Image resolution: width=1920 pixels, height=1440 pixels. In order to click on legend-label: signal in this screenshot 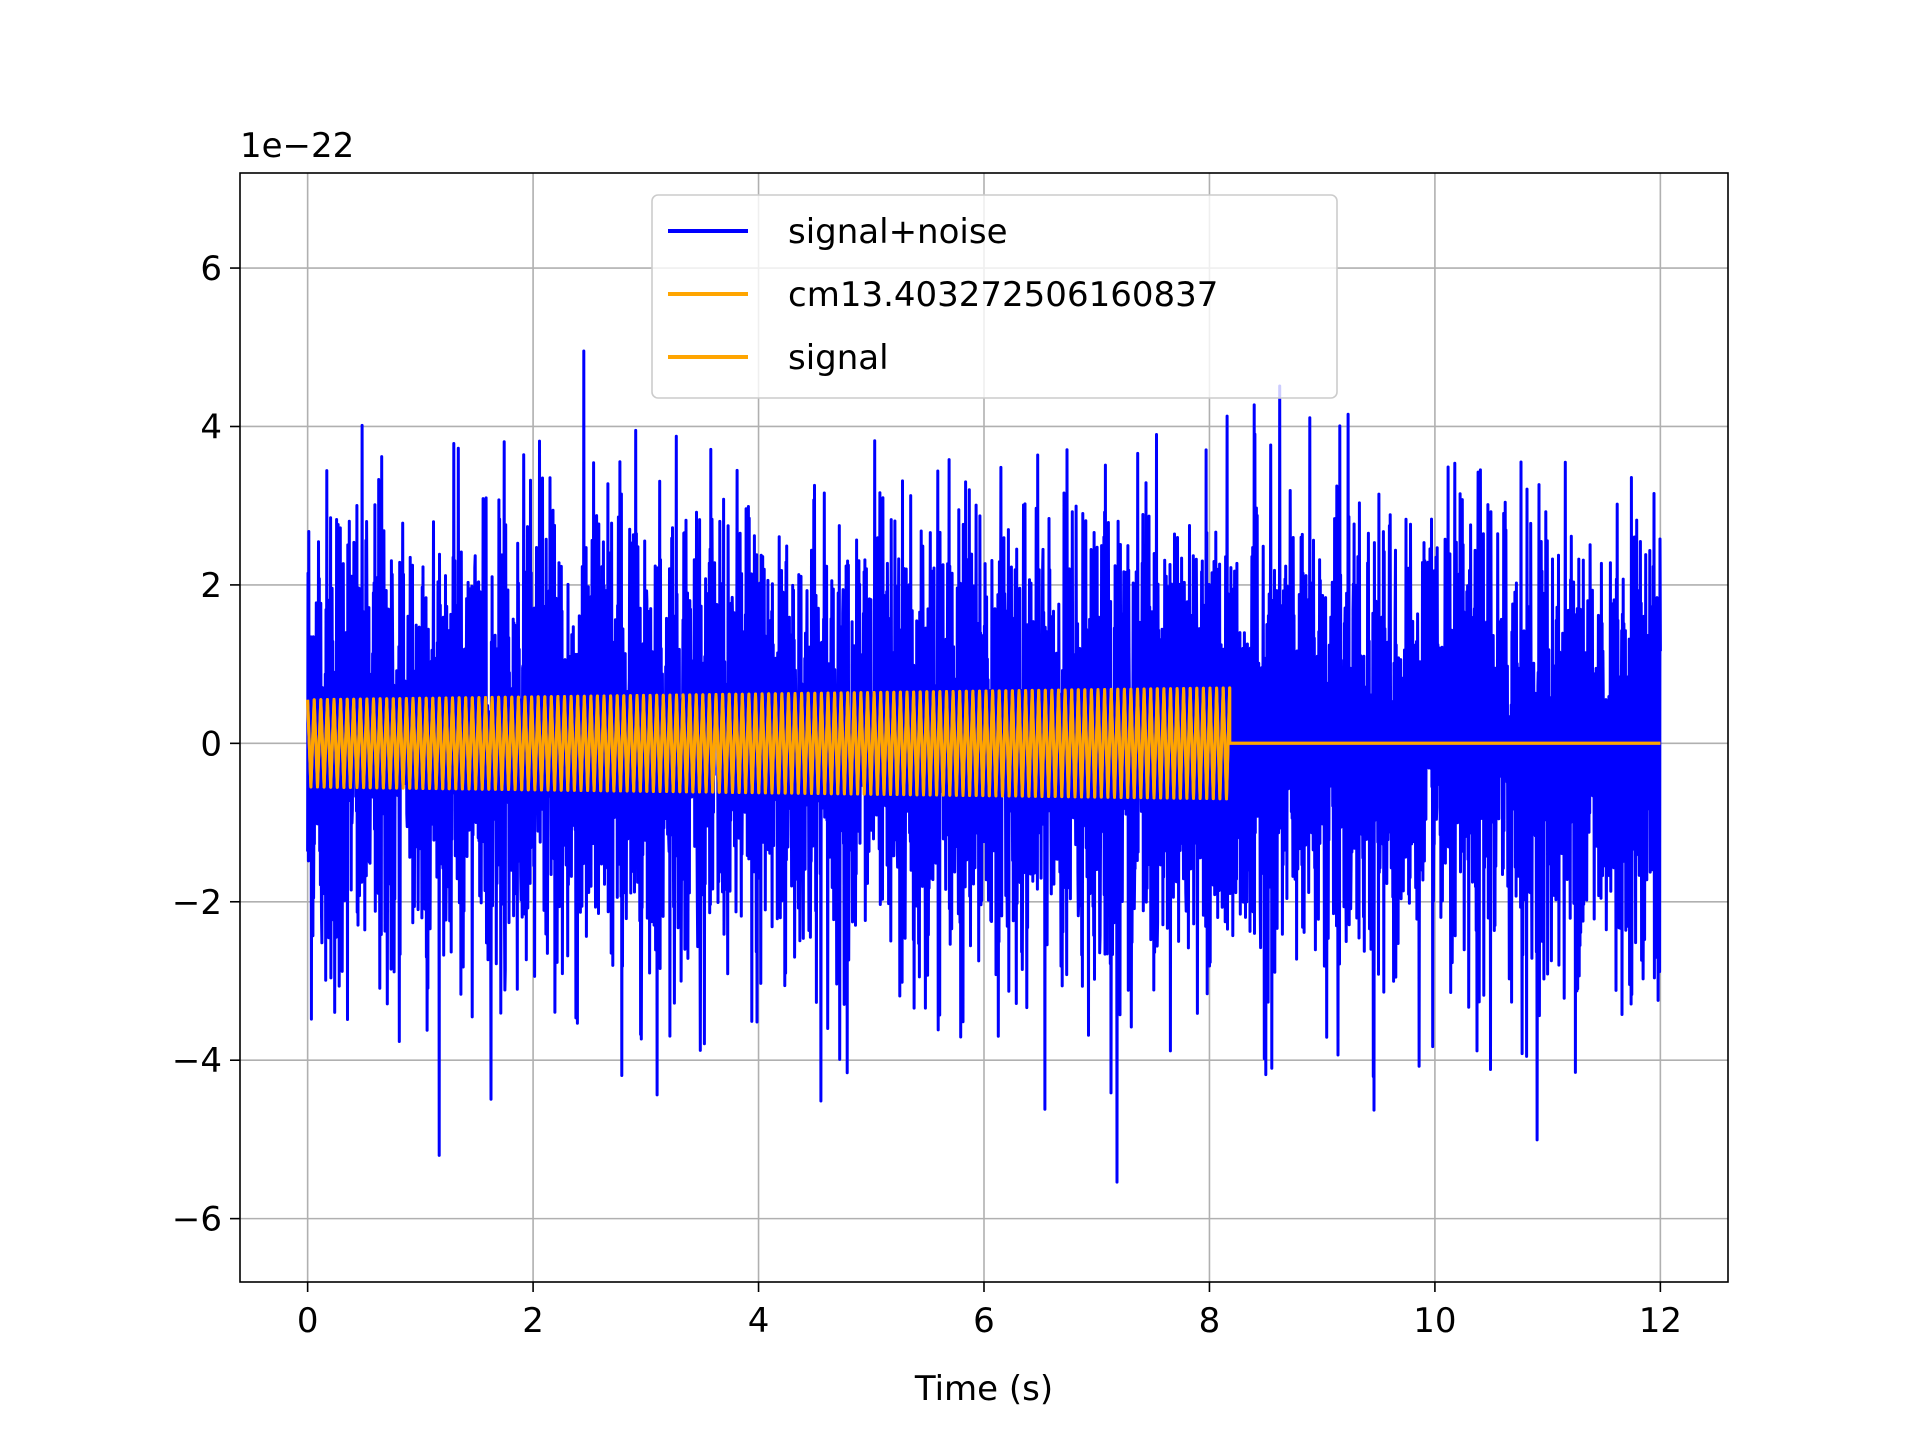, I will do `click(838, 358)`.